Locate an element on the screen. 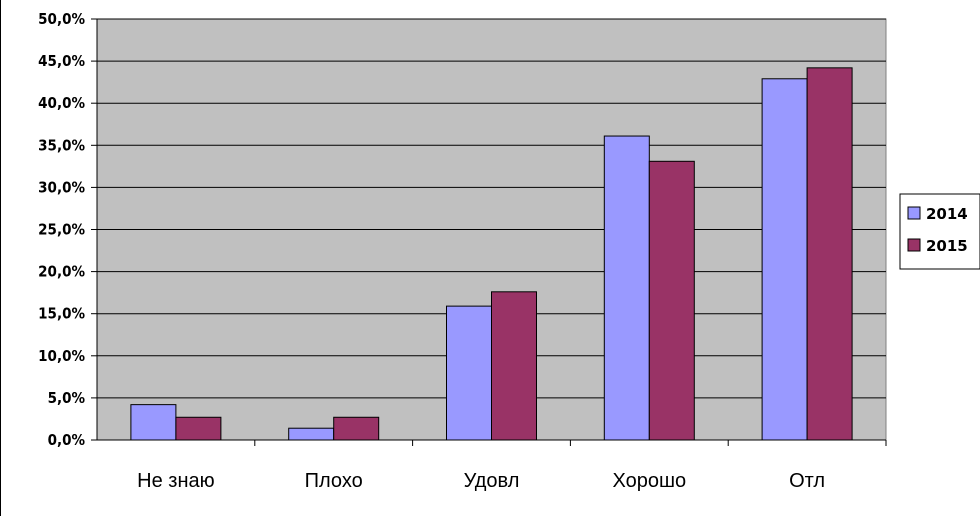 This screenshot has width=980, height=516. y-tick-label: 0,0% is located at coordinates (67, 440).